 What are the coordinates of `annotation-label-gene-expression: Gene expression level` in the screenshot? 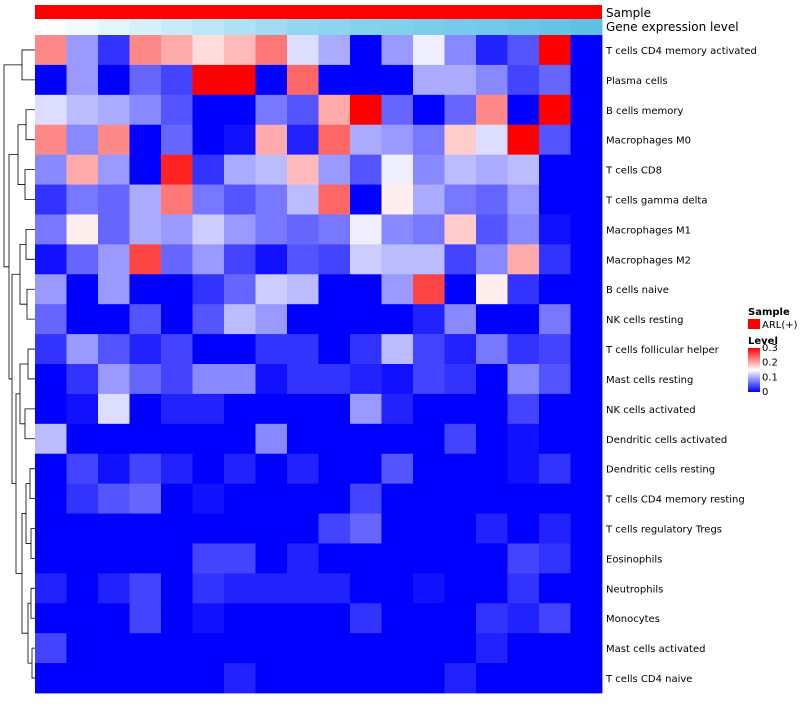 It's located at (672, 27).